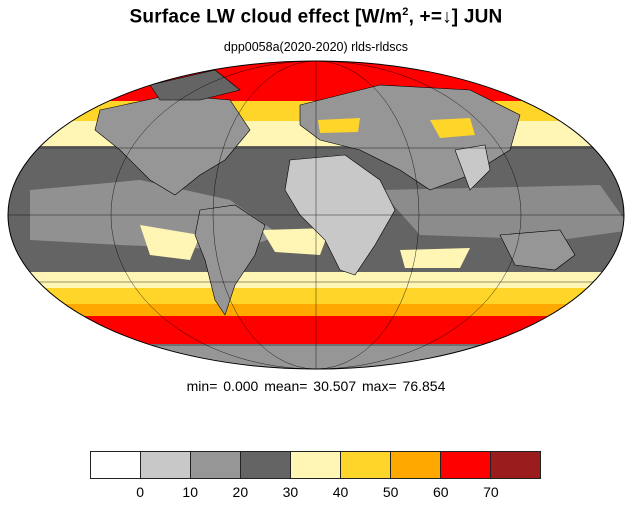 Image resolution: width=632 pixels, height=506 pixels. Describe the element at coordinates (405, 12) in the screenshot. I see `title-superscript: 2` at that location.